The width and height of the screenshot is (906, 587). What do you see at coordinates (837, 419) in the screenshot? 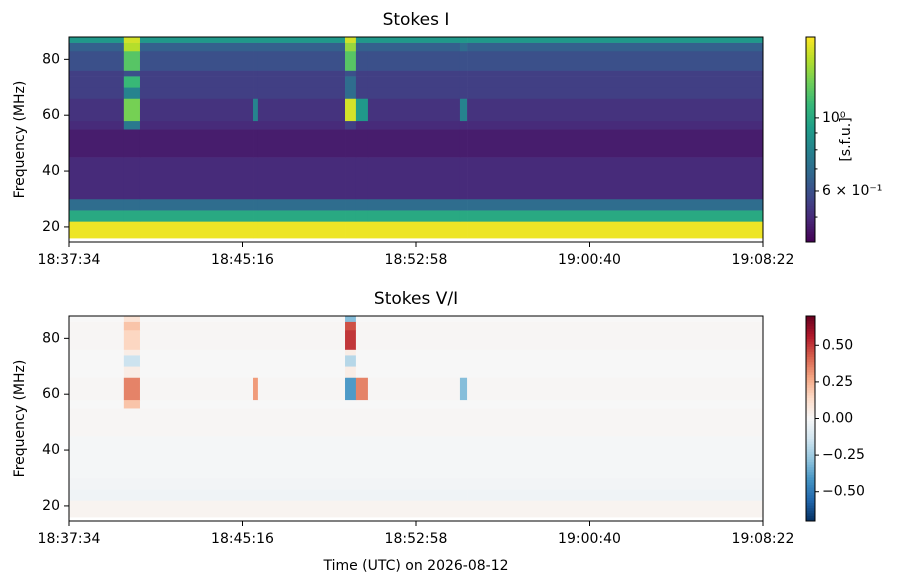
I see `colorbar-tick-label: 0.00` at bounding box center [837, 419].